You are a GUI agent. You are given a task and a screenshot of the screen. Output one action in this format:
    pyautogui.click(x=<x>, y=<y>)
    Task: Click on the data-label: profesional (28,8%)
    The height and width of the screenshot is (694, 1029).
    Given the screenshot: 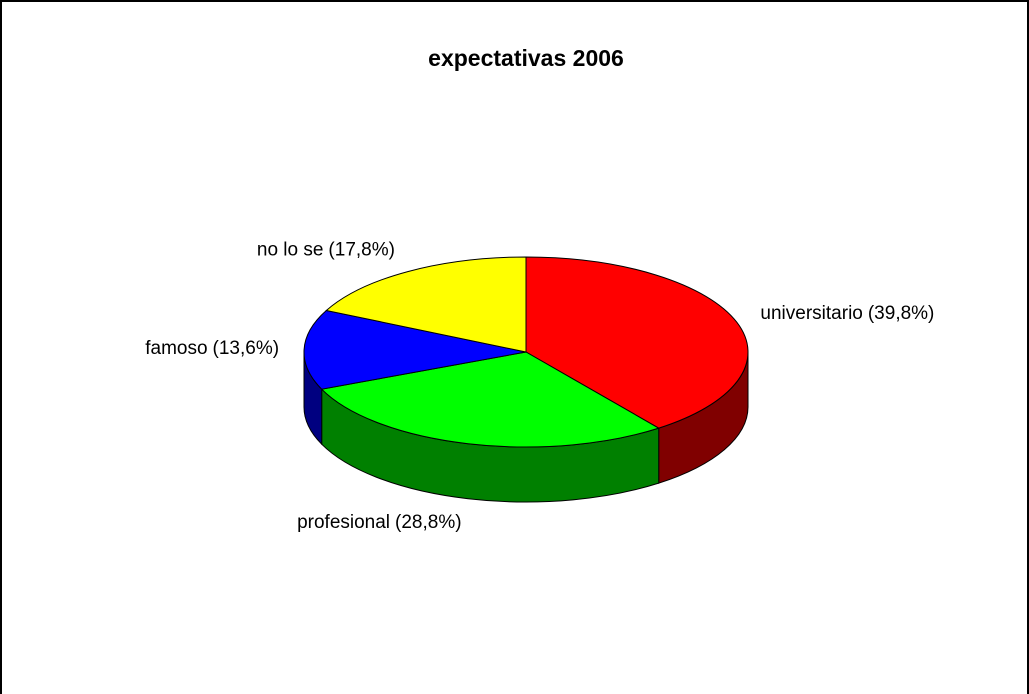 What is the action you would take?
    pyautogui.click(x=379, y=522)
    